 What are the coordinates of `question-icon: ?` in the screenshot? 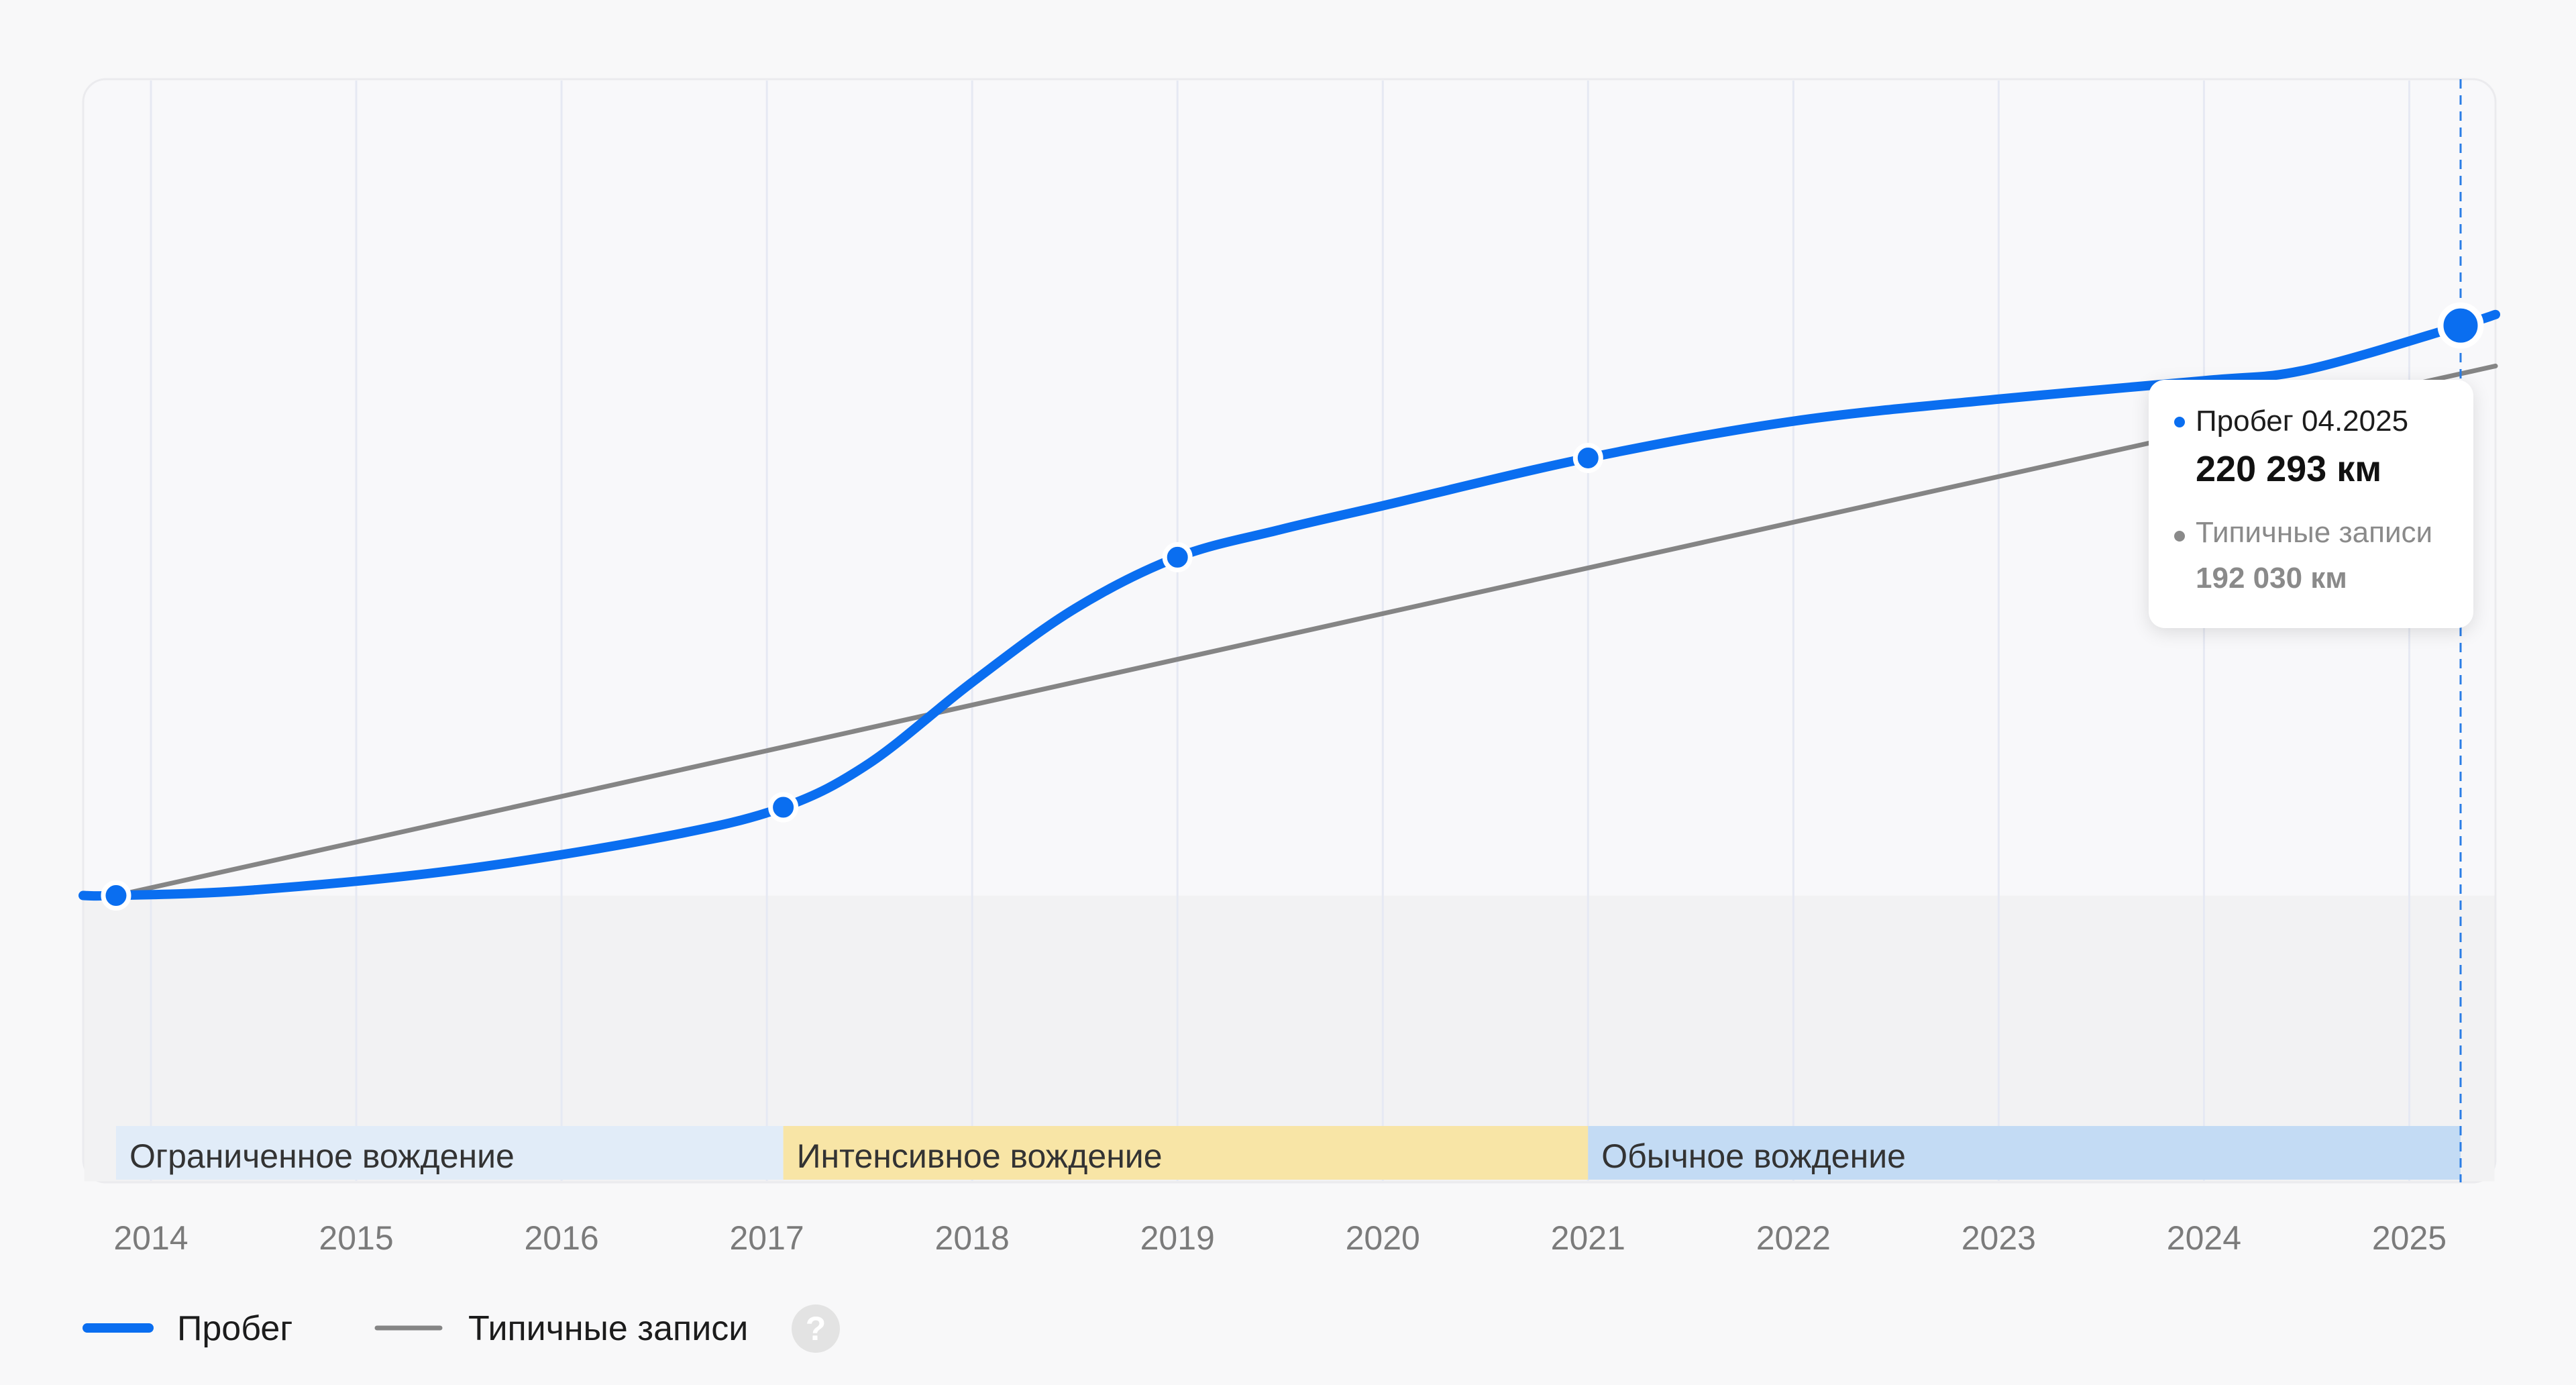 It's located at (816, 1328).